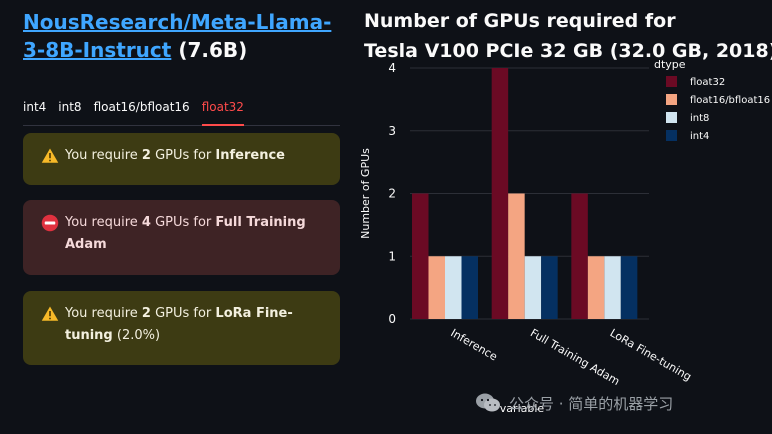 Image resolution: width=772 pixels, height=434 pixels. What do you see at coordinates (520, 21) in the screenshot?
I see `chart-title-line-1: Number of GPUs required for` at bounding box center [520, 21].